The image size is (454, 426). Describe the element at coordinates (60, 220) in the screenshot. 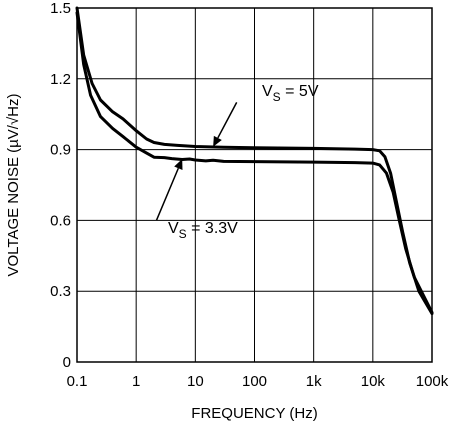

I see `y-tick-label: 0.6` at that location.